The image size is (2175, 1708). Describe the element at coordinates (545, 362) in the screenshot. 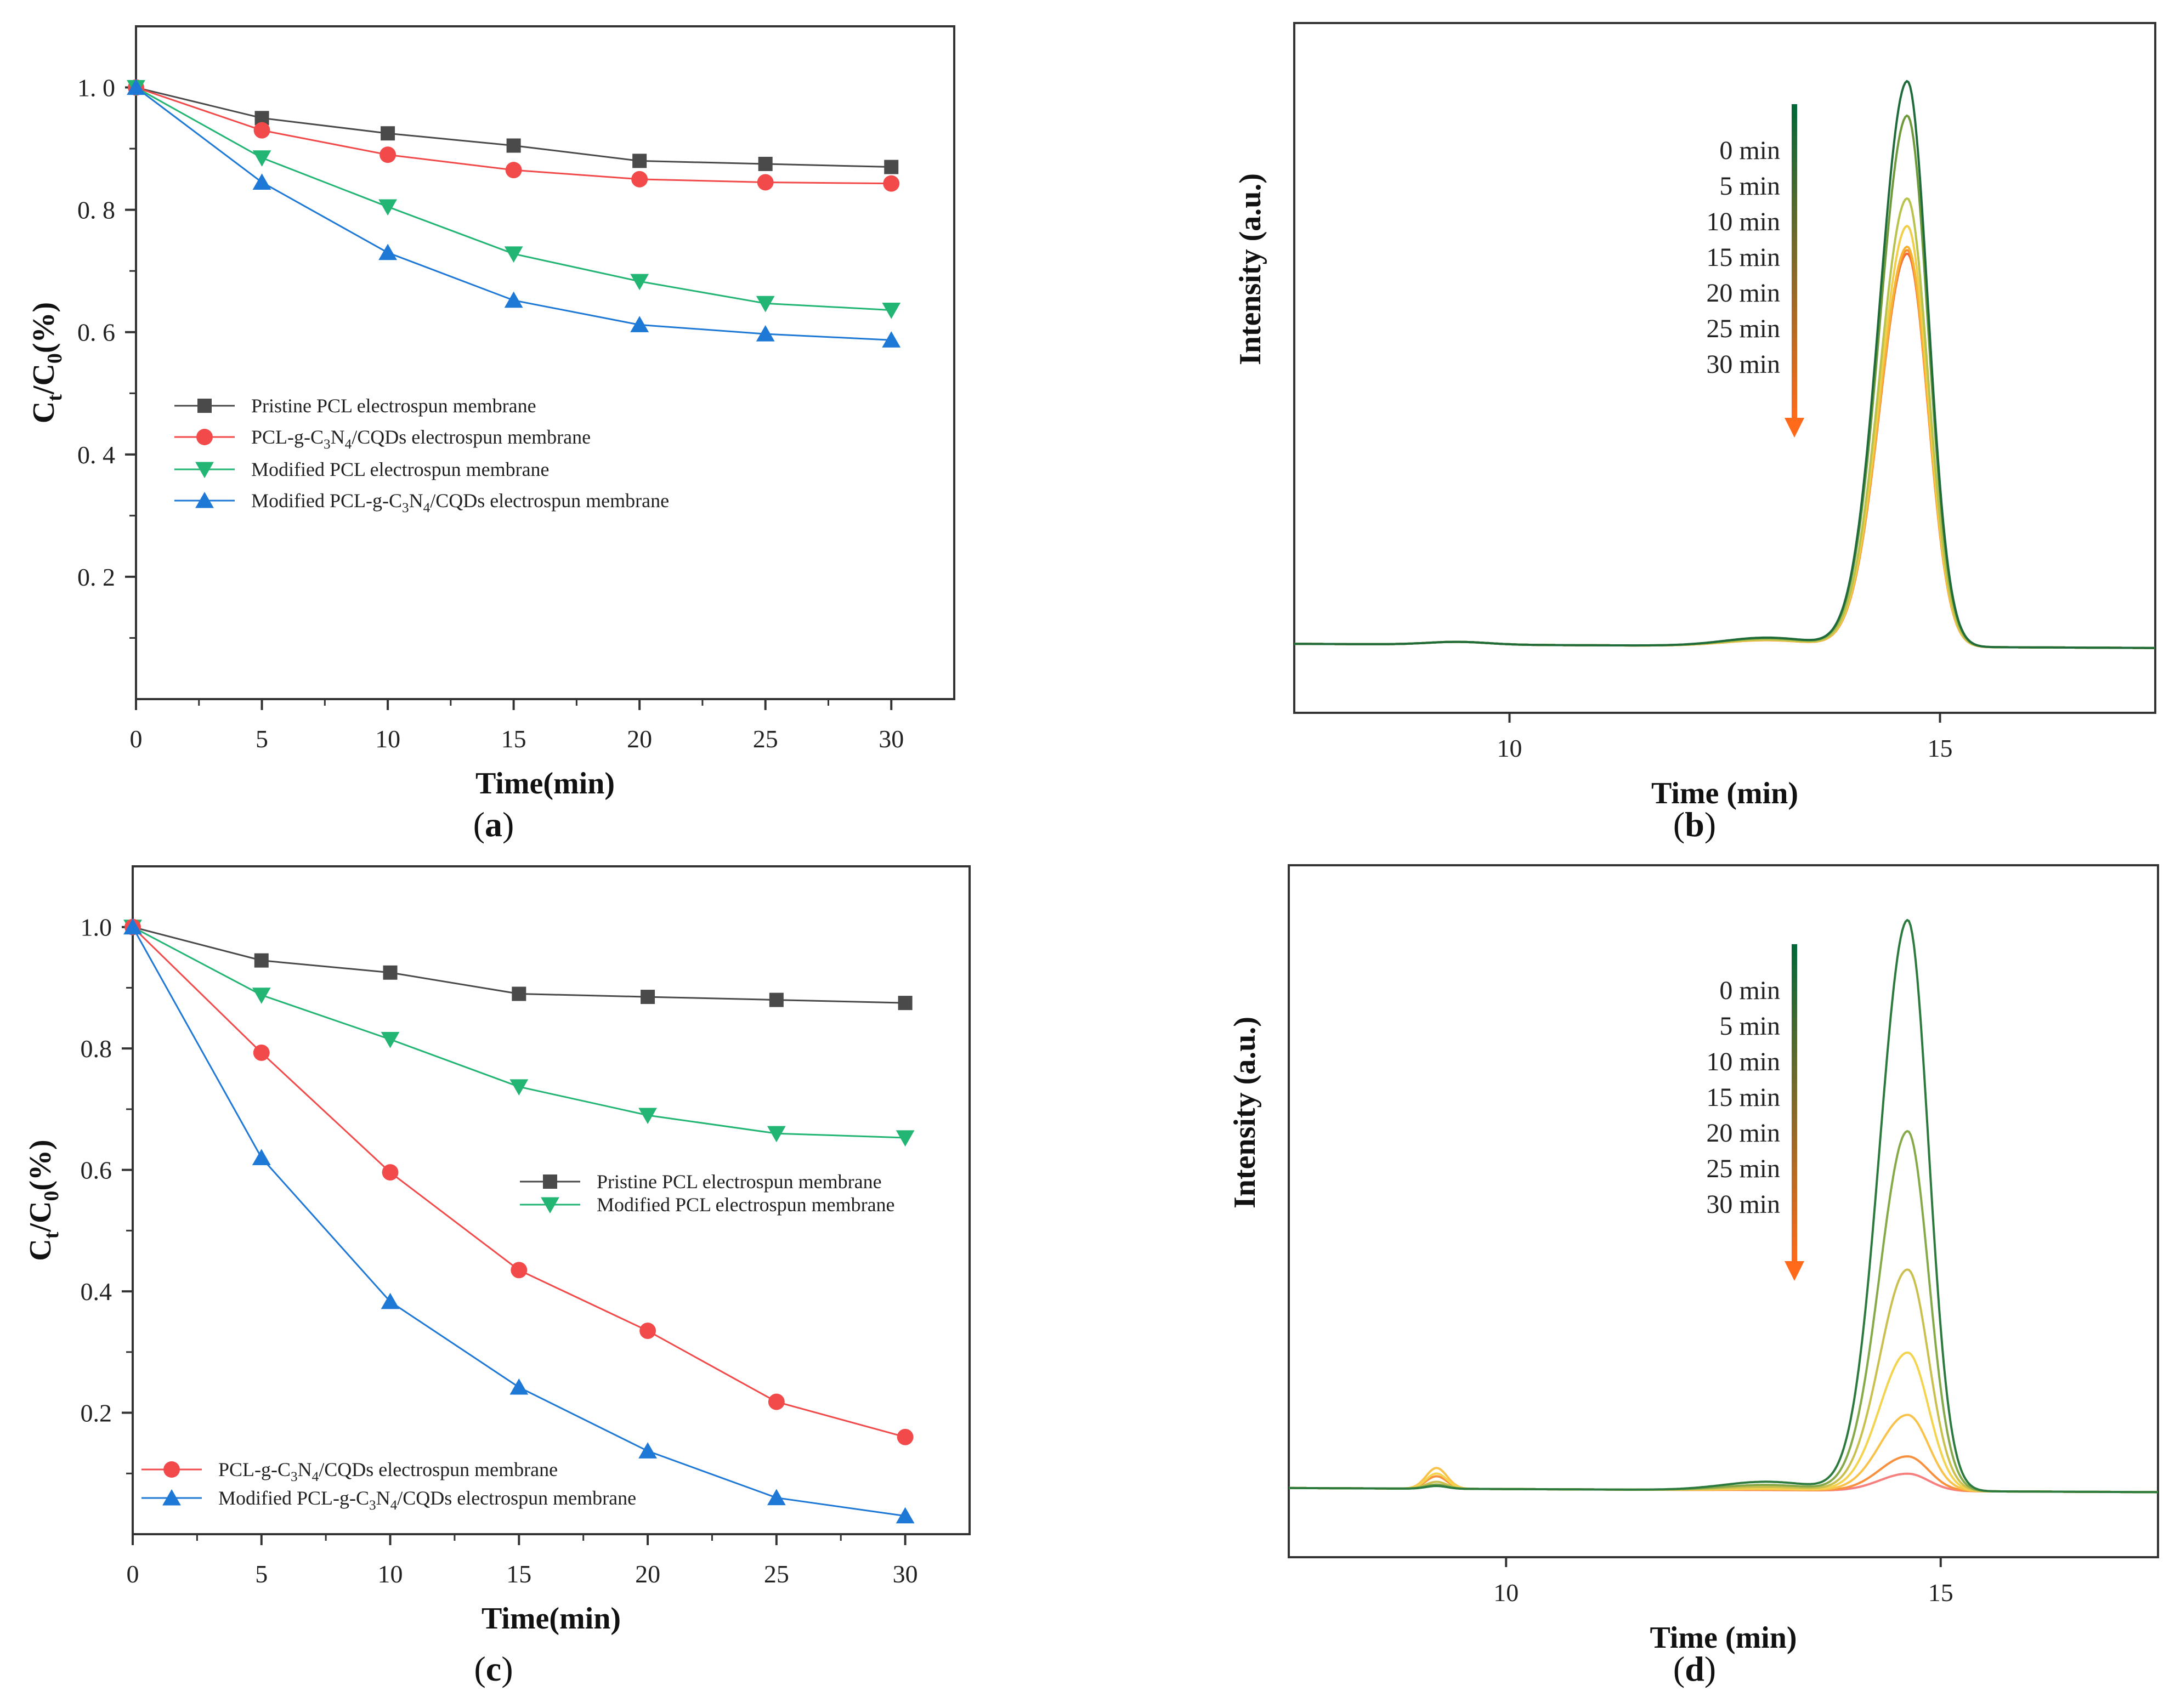

I see `plot-frame` at that location.